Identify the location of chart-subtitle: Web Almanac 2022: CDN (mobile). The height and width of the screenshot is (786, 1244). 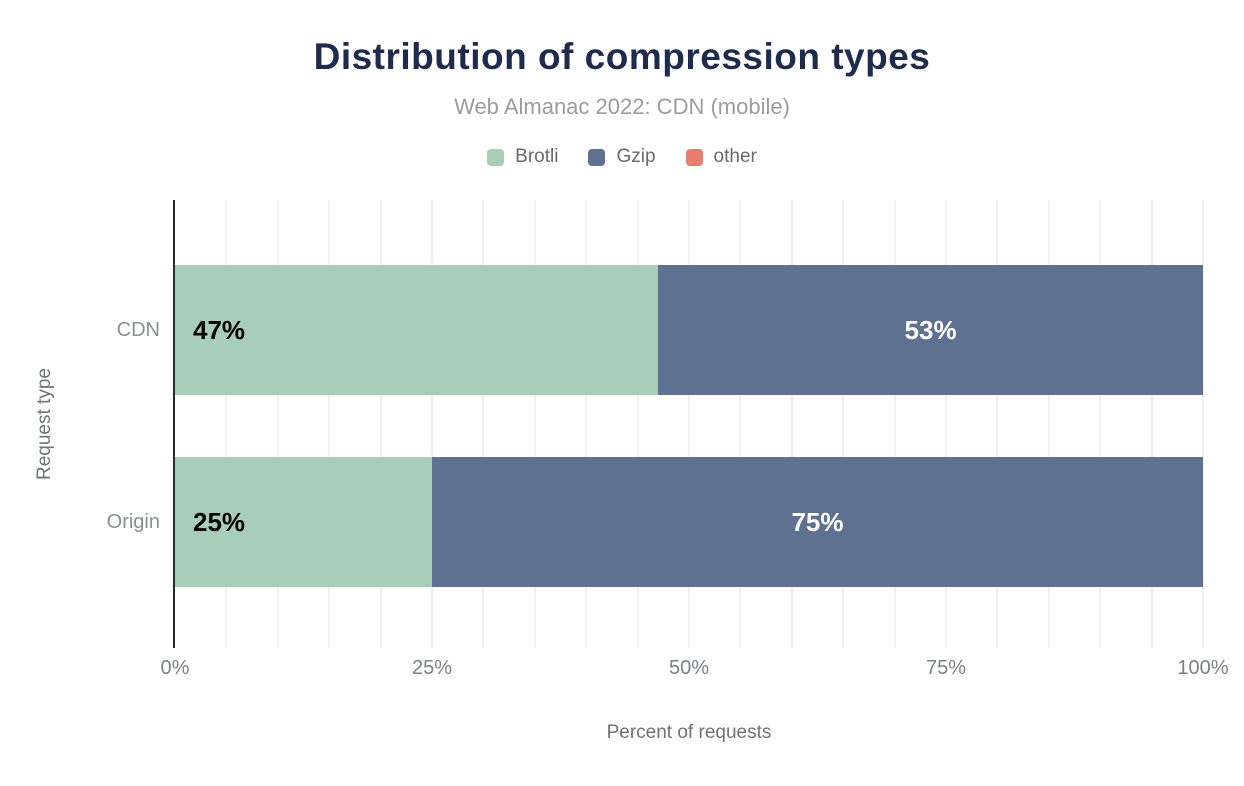
(622, 106).